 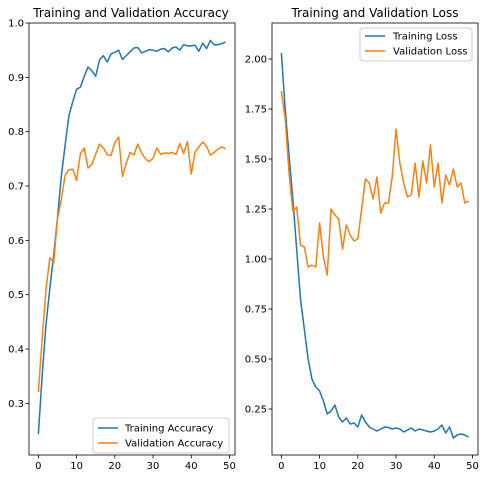 What do you see at coordinates (281, 466) in the screenshot?
I see `loss-x-tick-label: 0` at bounding box center [281, 466].